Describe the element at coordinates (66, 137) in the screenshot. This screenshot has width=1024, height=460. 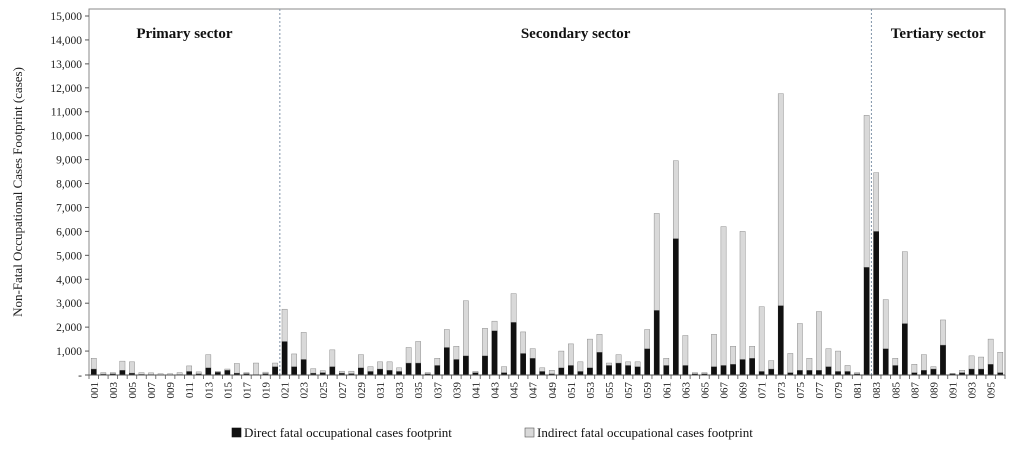
I see `y-tick-label: 10,000` at that location.